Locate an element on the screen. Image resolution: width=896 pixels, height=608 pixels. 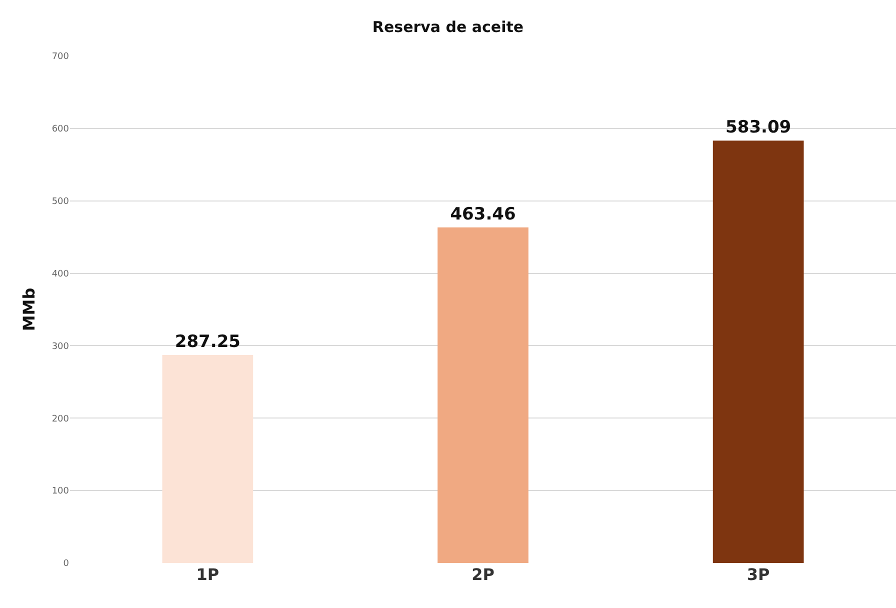
chart-title: Reserva de aceite is located at coordinates (448, 27).